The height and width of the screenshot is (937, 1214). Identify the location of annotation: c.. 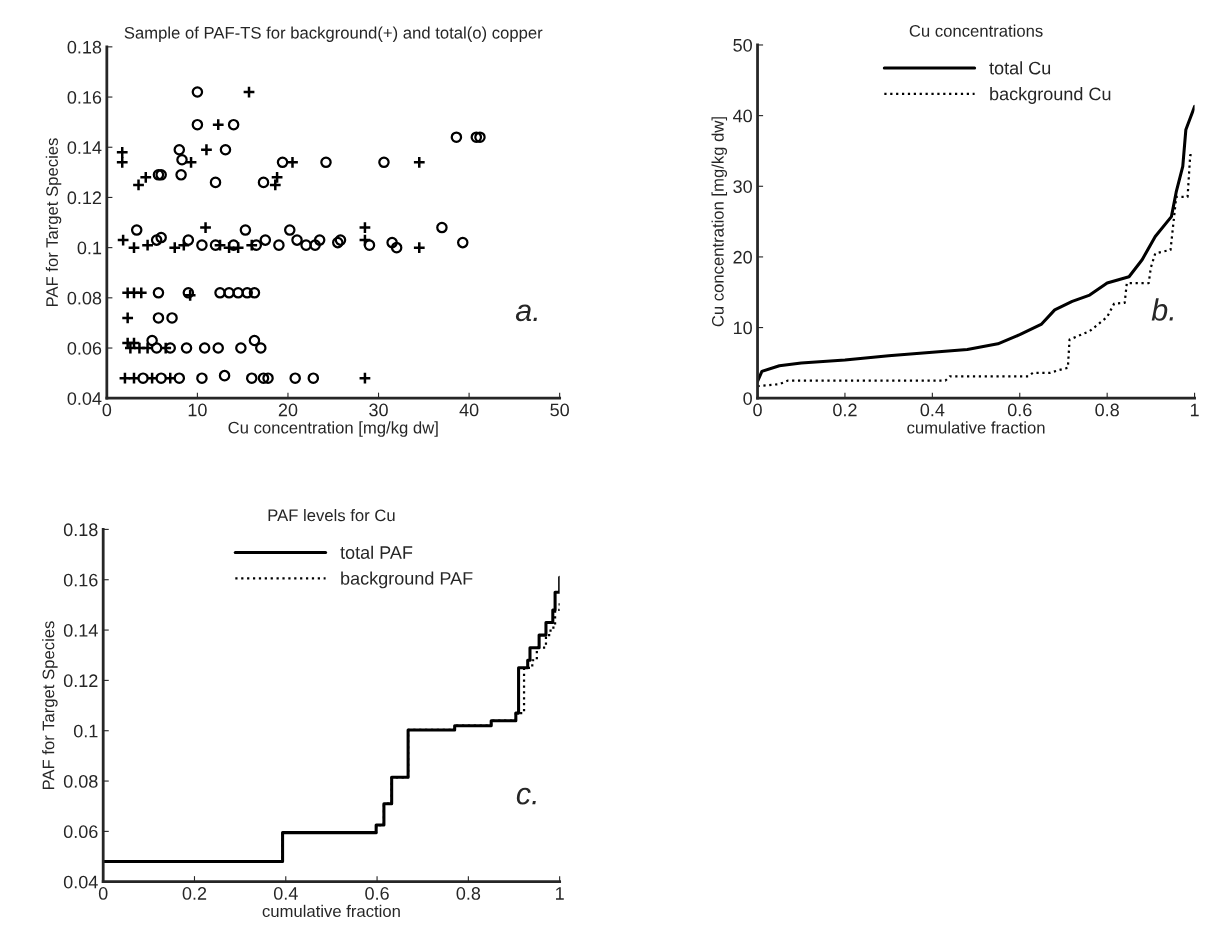
(526, 796).